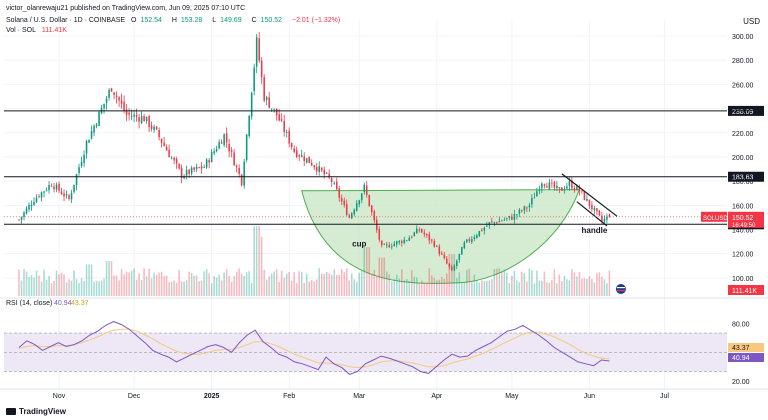 The width and height of the screenshot is (768, 420). I want to click on rsi-tag, so click(746, 357).